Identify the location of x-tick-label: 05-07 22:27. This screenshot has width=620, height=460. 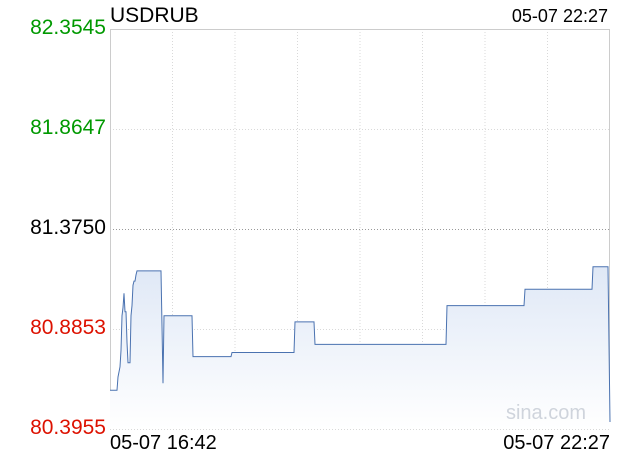
(556, 443).